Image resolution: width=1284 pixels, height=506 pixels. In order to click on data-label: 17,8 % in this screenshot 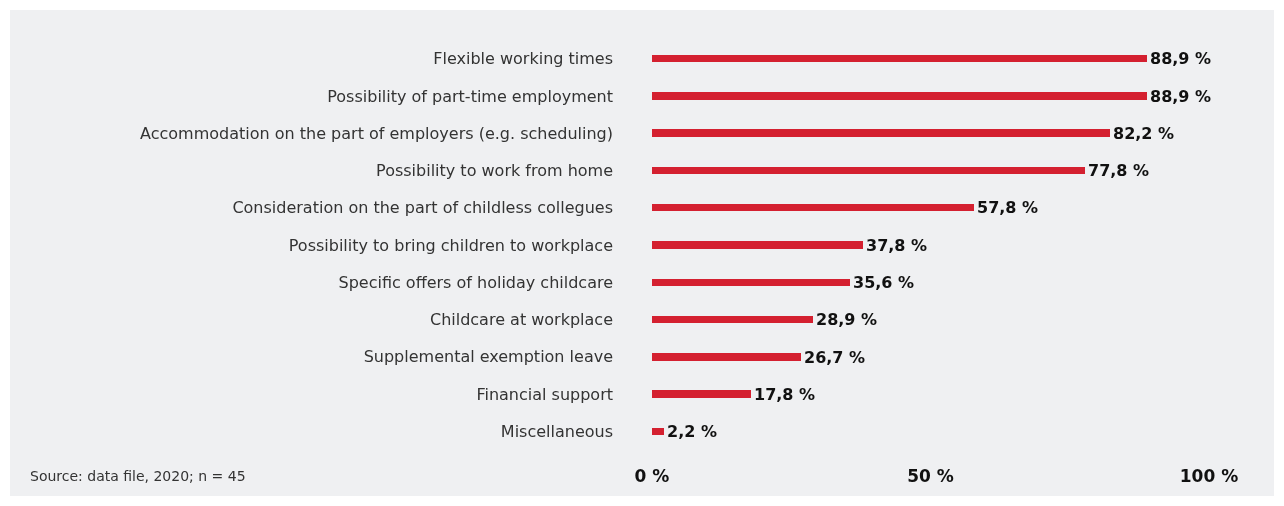, I will do `click(785, 394)`.